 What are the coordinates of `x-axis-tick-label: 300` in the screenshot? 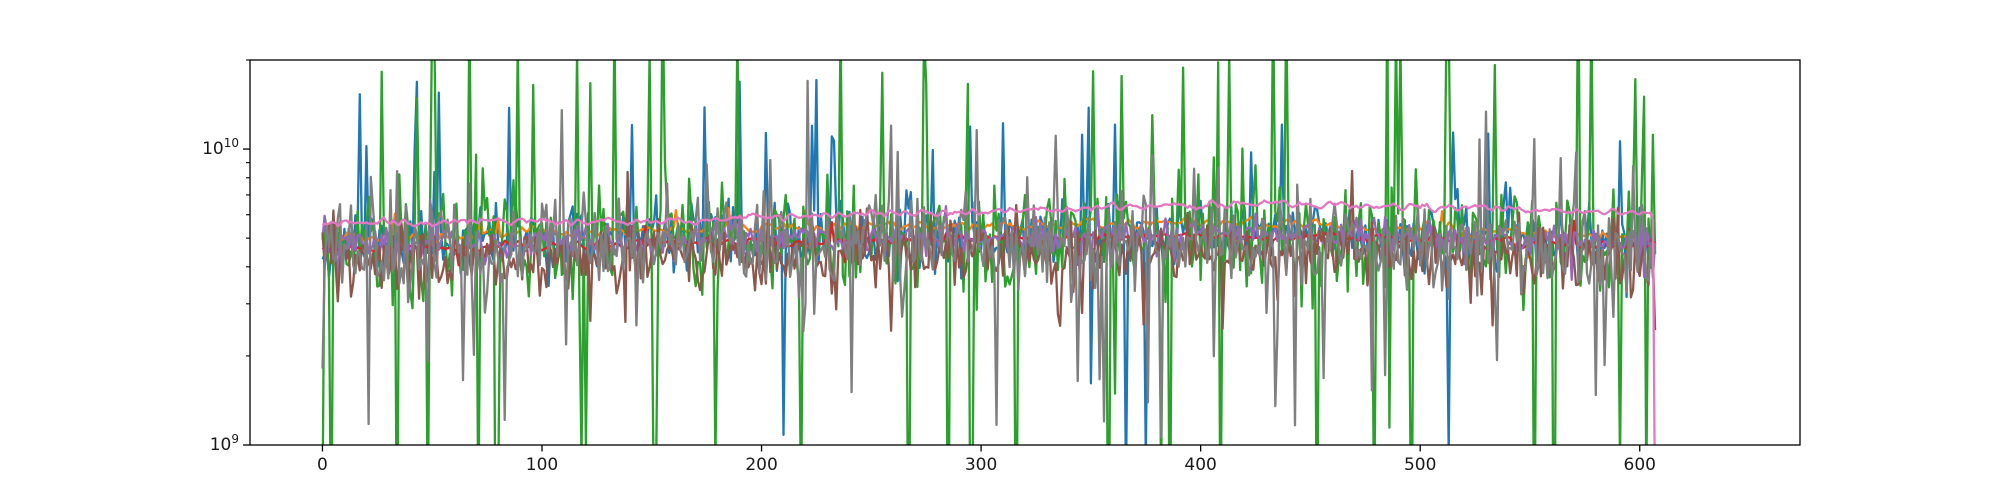 It's located at (981, 465).